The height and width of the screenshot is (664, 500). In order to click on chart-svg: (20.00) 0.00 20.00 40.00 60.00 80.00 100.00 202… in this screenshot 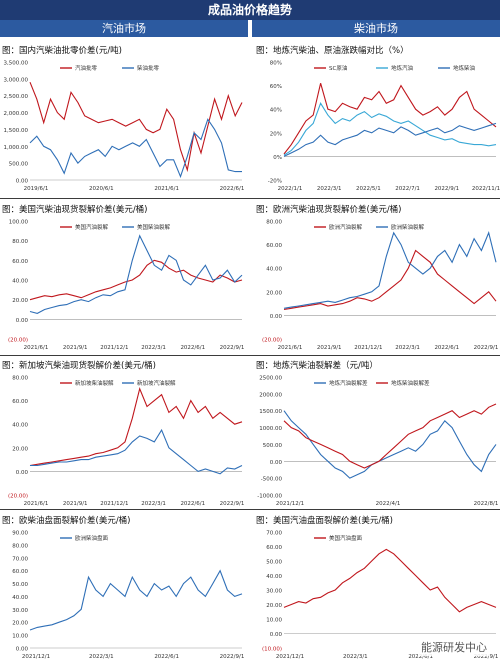, I will do `click(126, 286)`.